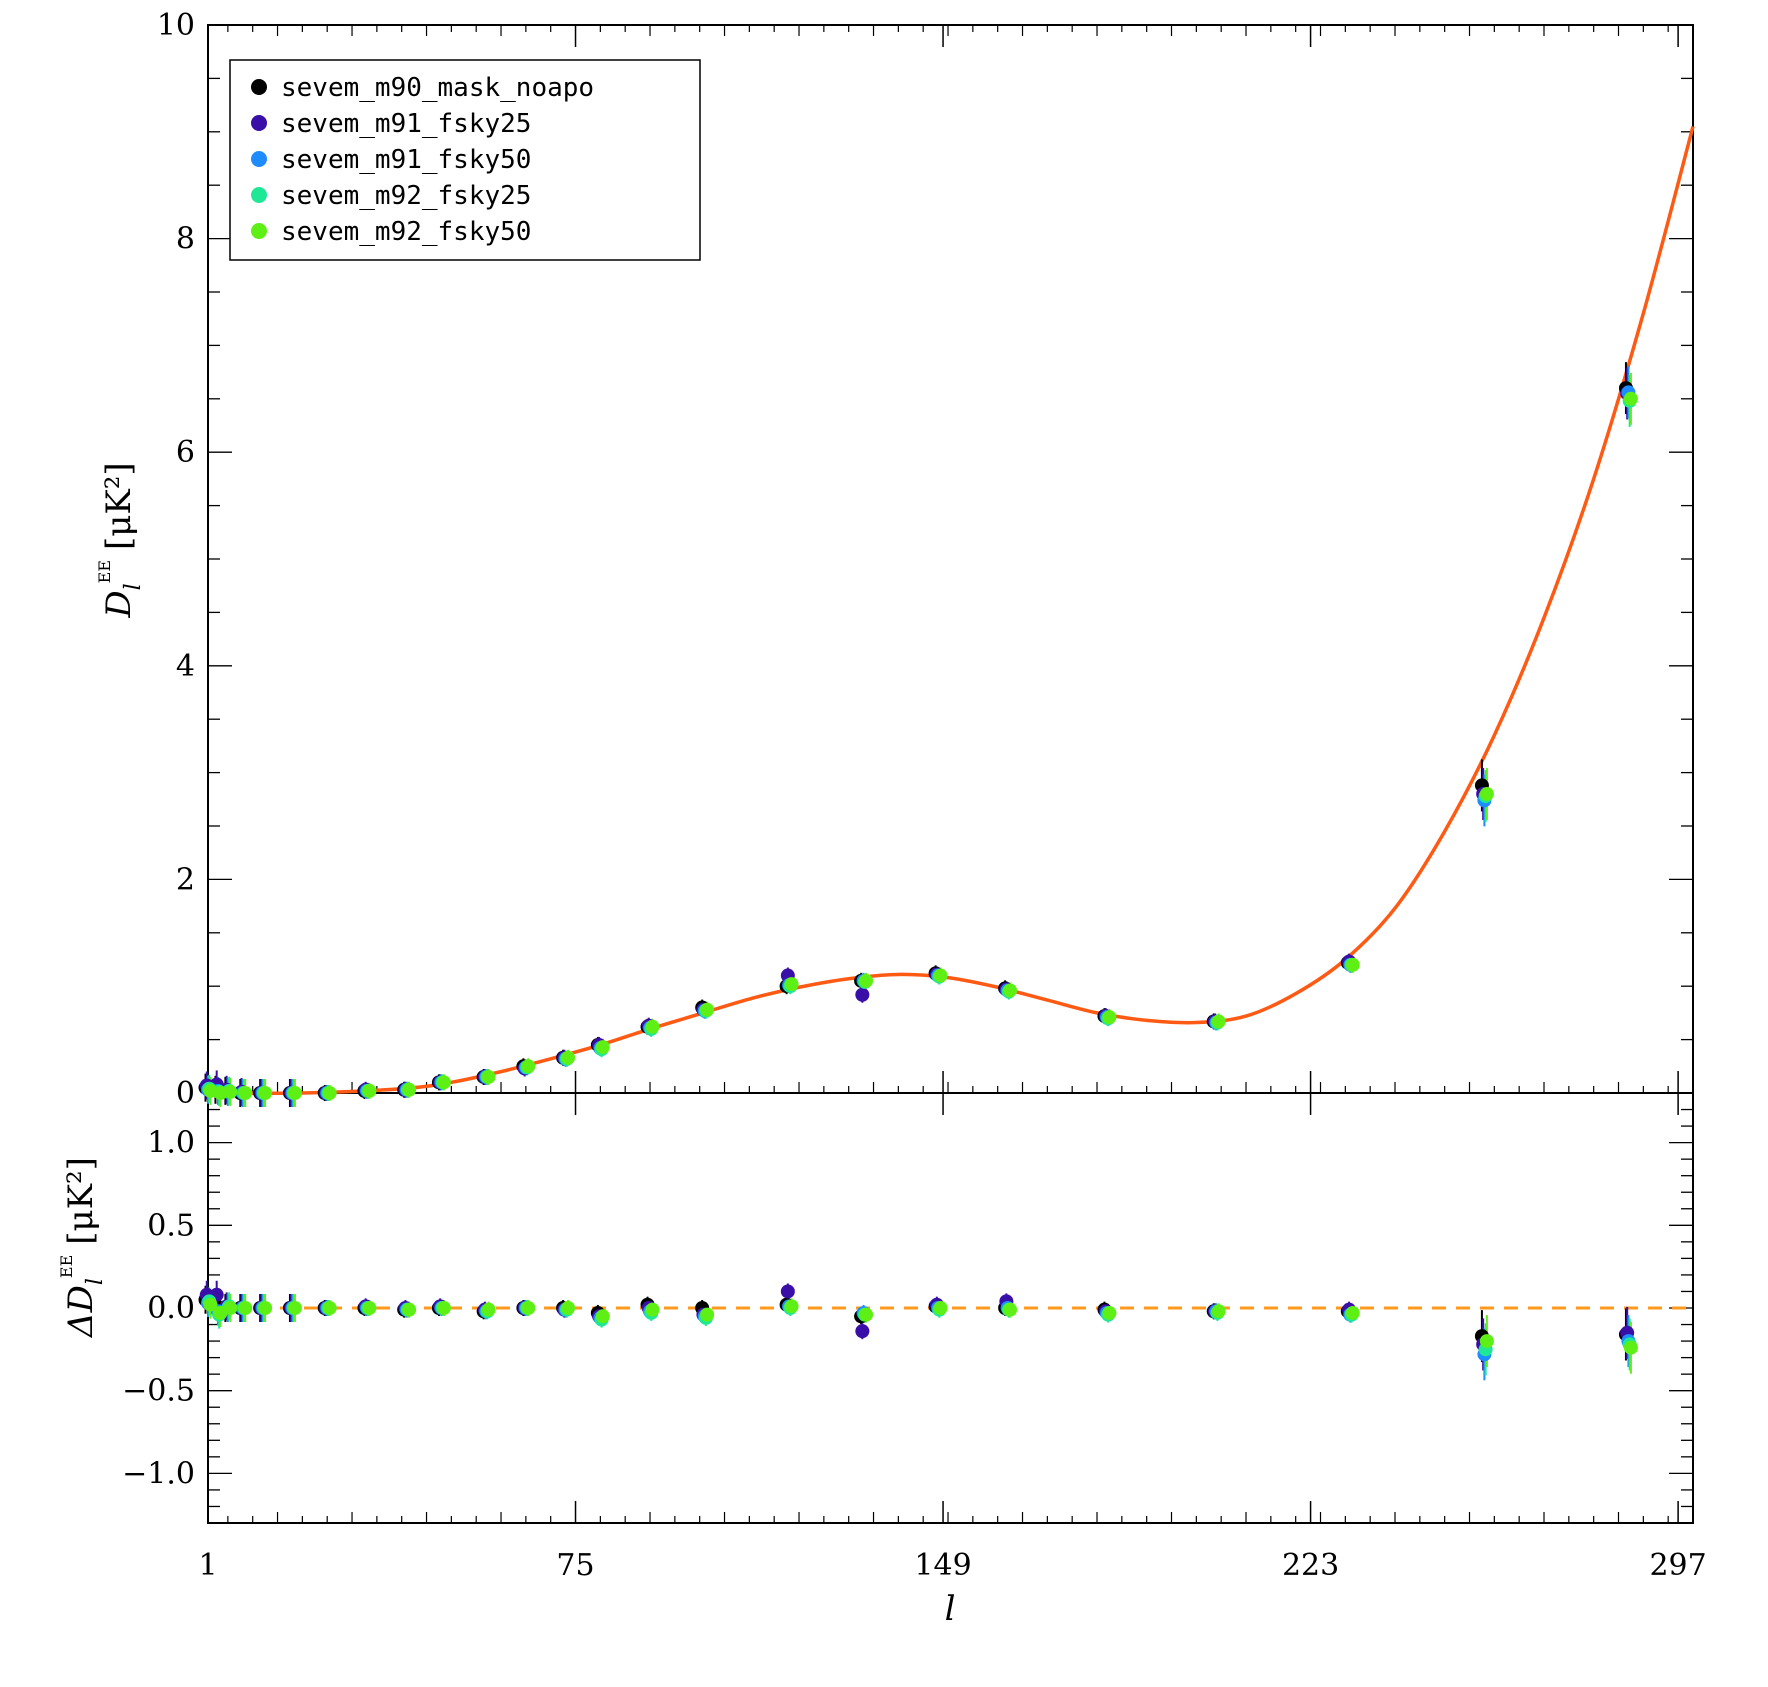 The image size is (1768, 1687). I want to click on legend-label: sevem_m92_fsky25, so click(406, 196).